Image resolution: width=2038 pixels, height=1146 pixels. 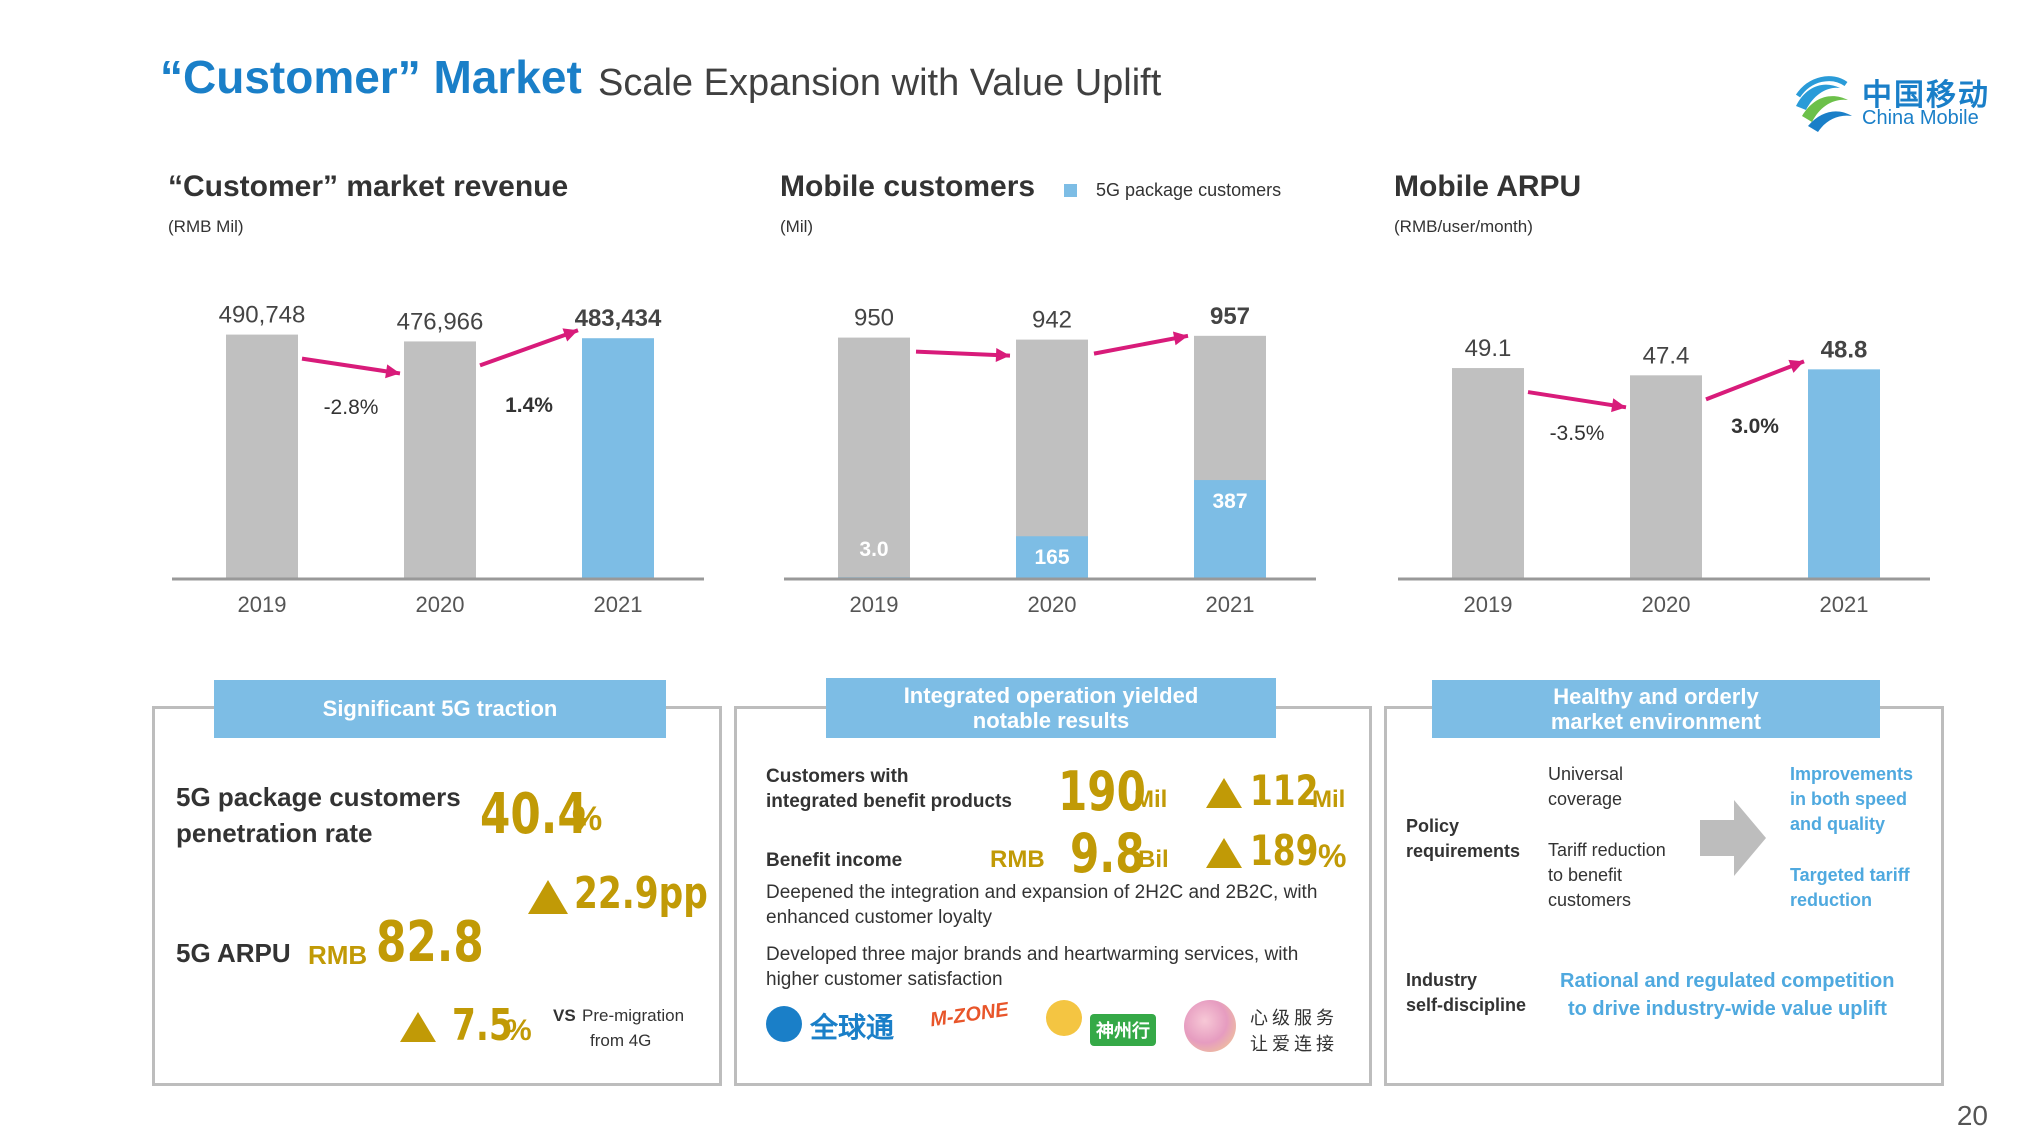 I want to click on penetration-unit: %, so click(x=587, y=819).